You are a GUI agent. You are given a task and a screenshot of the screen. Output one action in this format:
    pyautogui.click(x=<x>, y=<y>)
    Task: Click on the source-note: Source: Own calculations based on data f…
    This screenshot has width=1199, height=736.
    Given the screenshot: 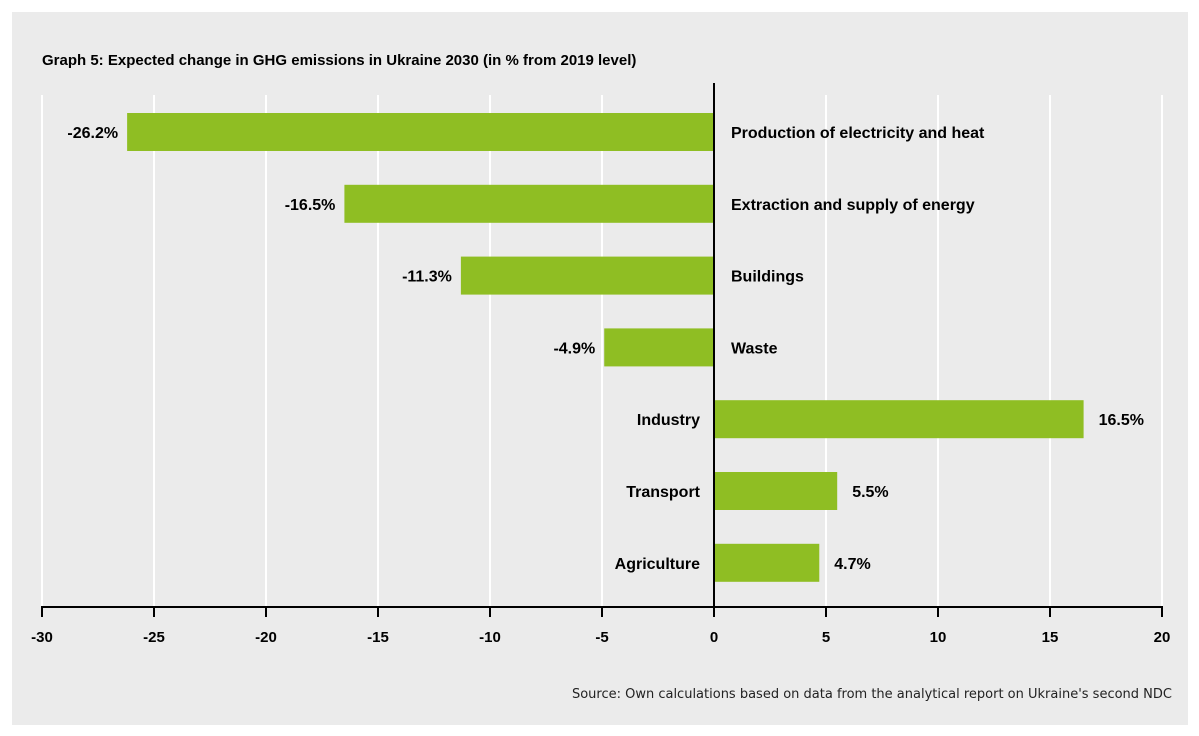 What is the action you would take?
    pyautogui.click(x=871, y=694)
    